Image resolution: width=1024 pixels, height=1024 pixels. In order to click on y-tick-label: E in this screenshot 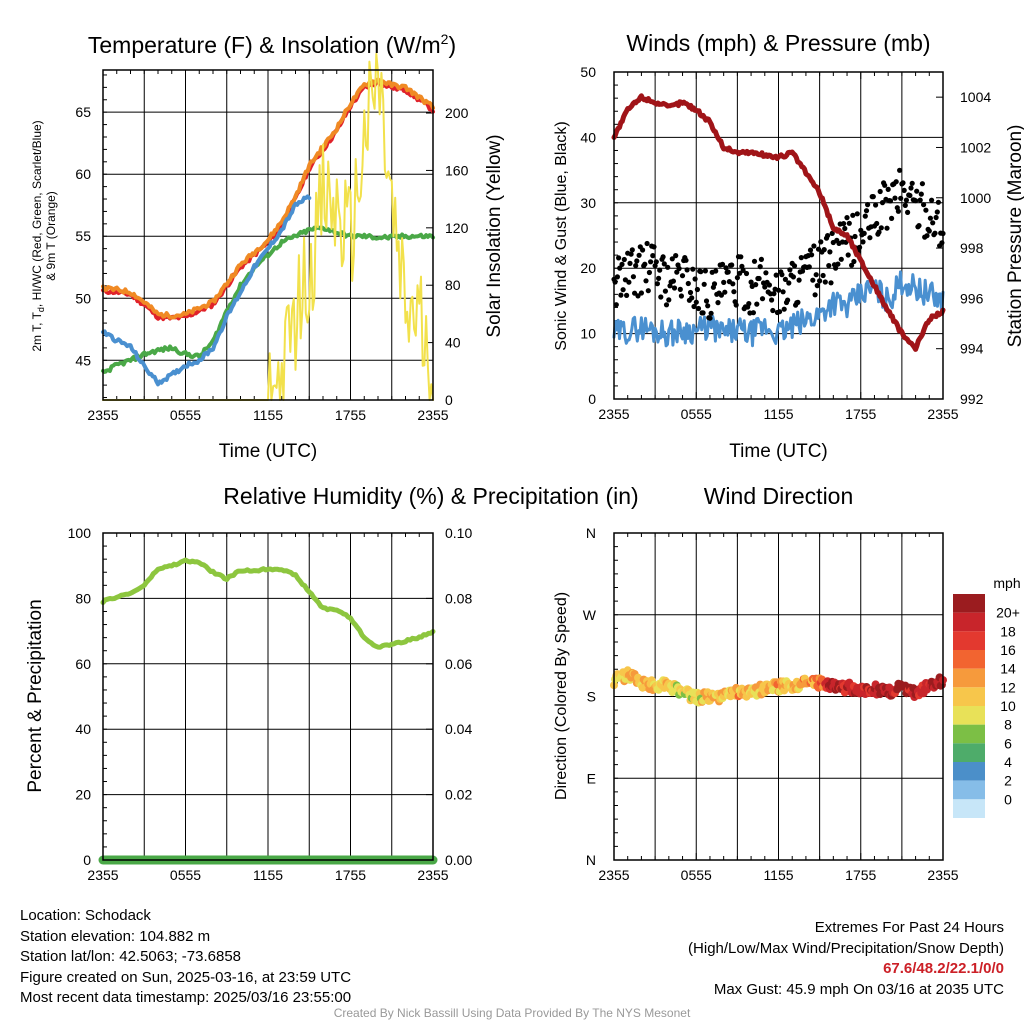, I will do `click(591, 778)`.